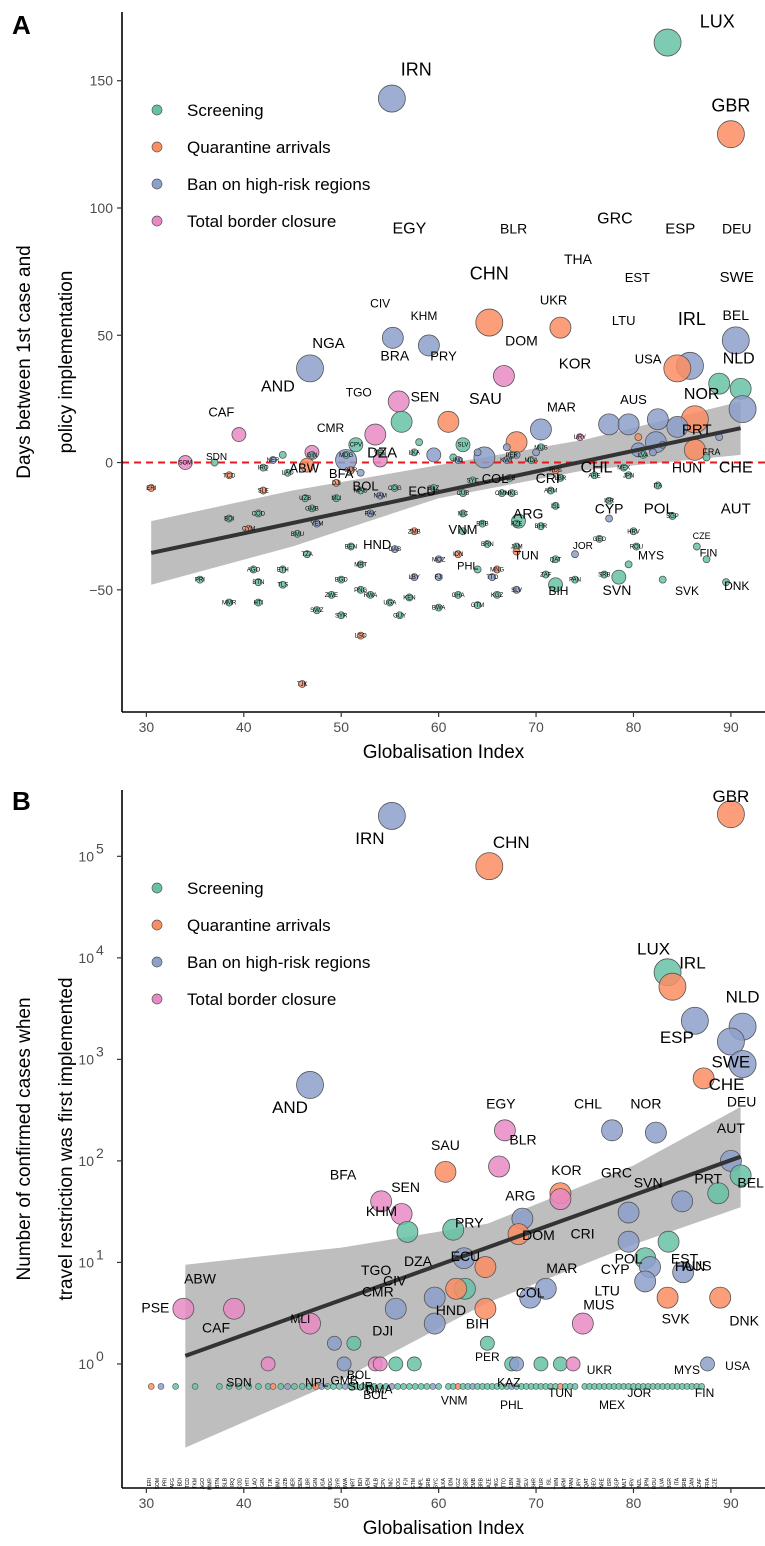  I want to click on y-tick-label: −50, so click(101, 590).